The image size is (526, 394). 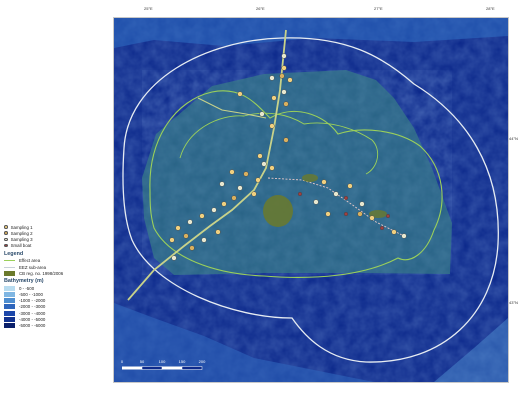 What do you see at coordinates (6, 239) in the screenshot?
I see `sampling-3-dot-icon` at bounding box center [6, 239].